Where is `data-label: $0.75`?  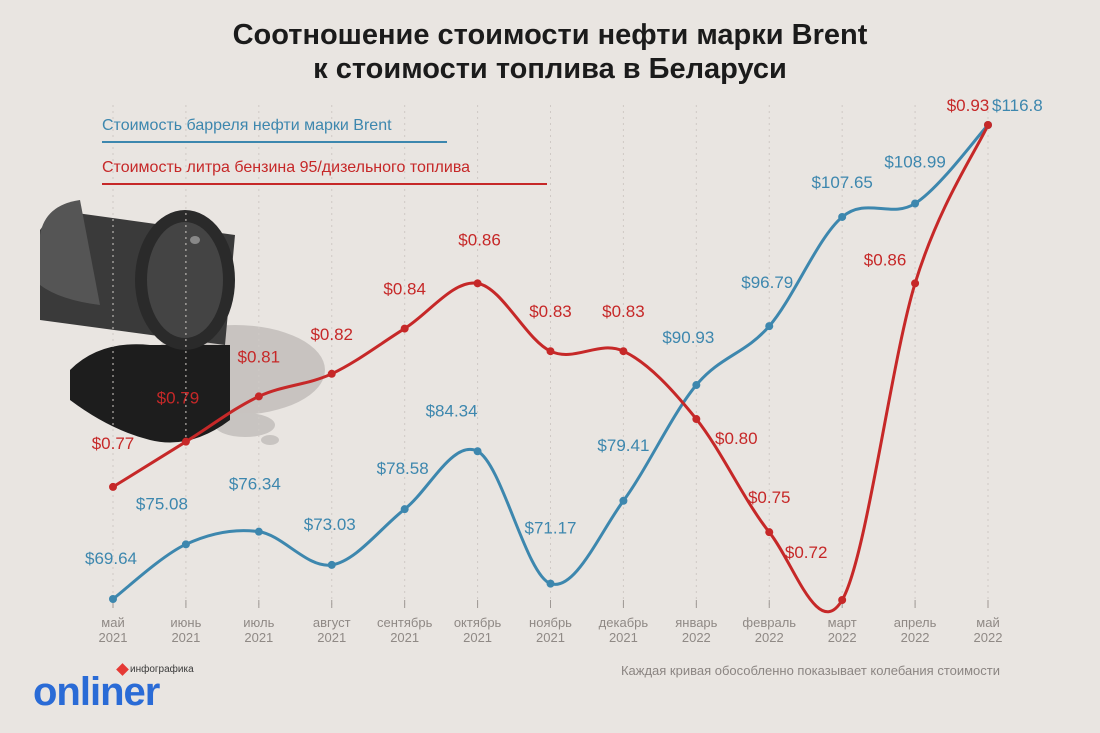
data-label: $0.75 is located at coordinates (769, 497).